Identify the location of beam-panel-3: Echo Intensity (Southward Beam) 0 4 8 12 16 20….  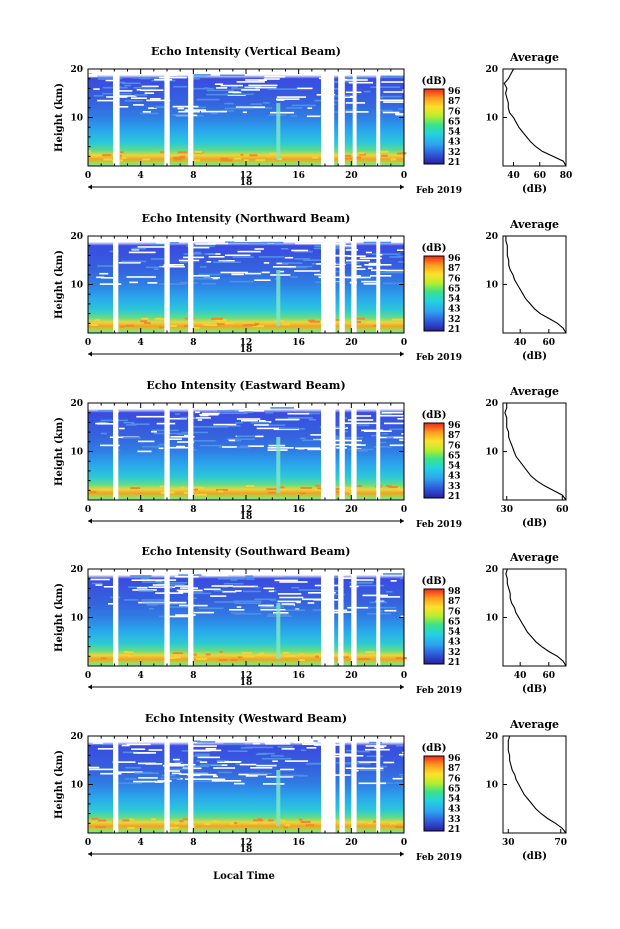
(310, 620).